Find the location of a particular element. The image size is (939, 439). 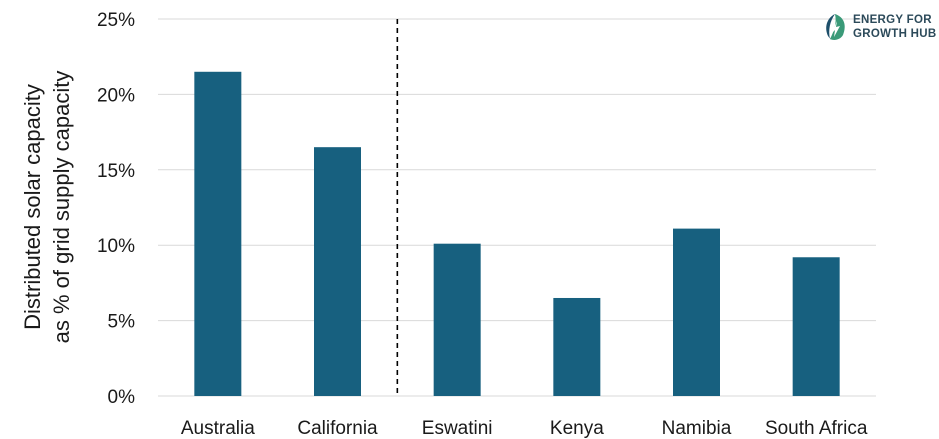

y-tick-label: 10% is located at coordinates (116, 246).